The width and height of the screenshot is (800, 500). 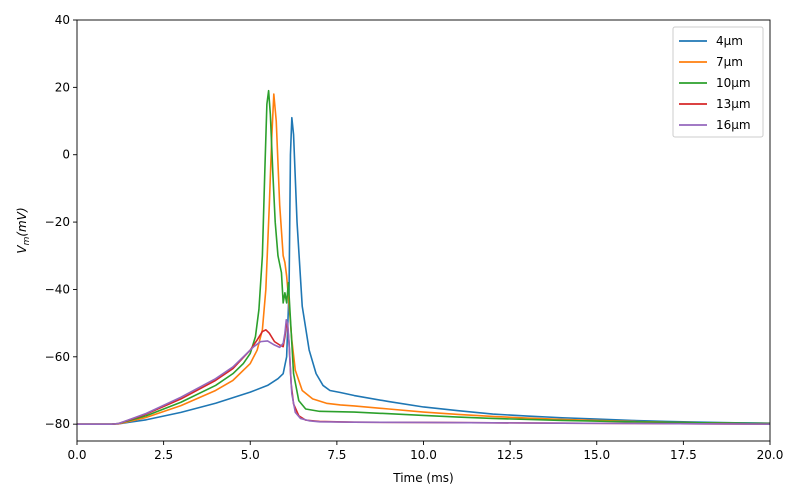 I want to click on legend-label-1: 7μm, so click(x=729, y=62).